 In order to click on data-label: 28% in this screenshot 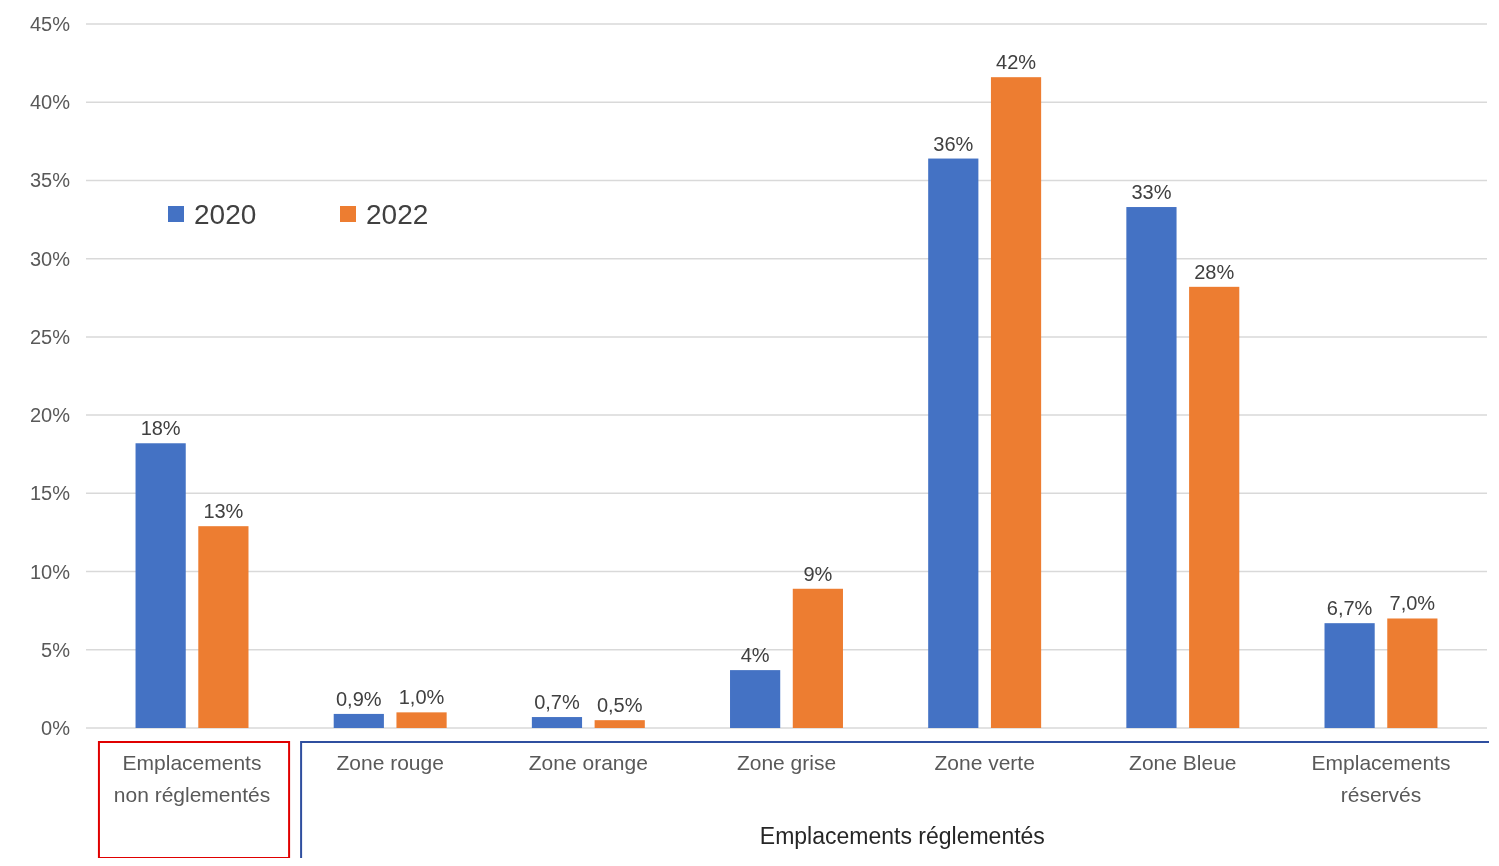, I will do `click(1214, 271)`.